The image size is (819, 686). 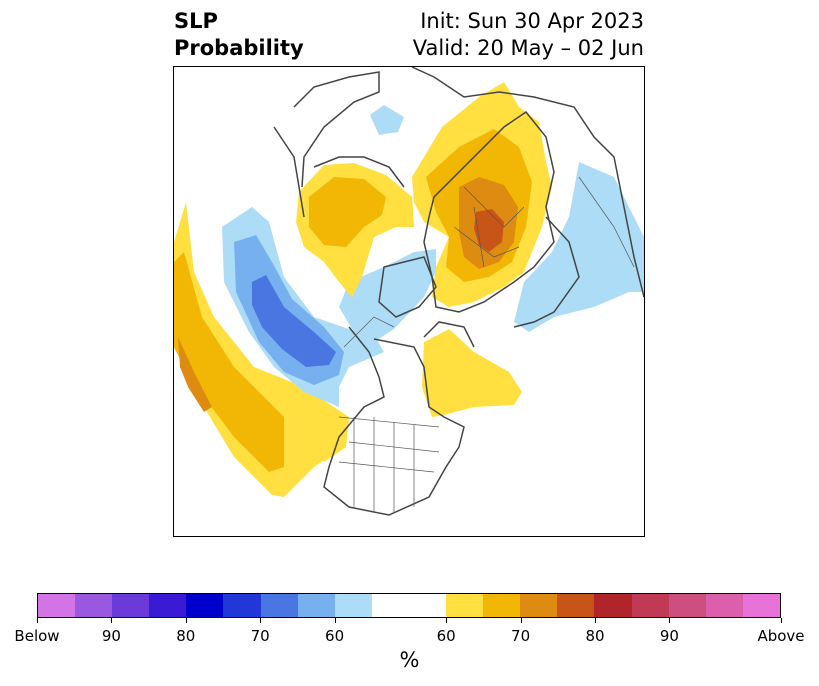 What do you see at coordinates (239, 48) in the screenshot?
I see `title-metric: Probability` at bounding box center [239, 48].